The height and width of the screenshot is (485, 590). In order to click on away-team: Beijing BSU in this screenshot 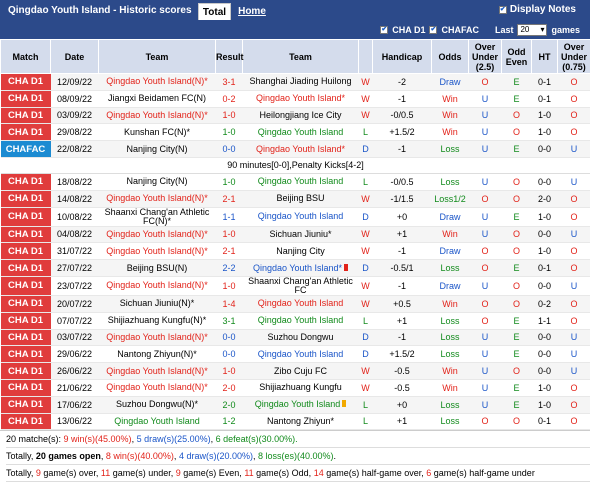, I will do `click(300, 199)`.